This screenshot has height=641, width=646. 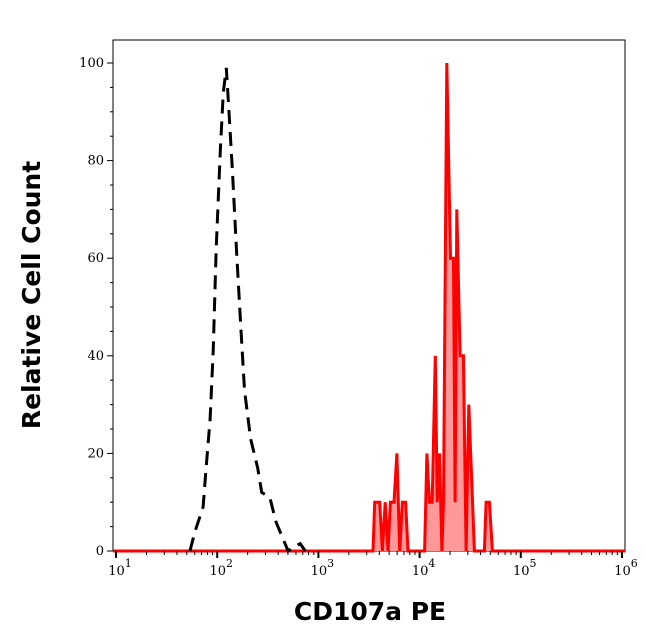 I want to click on y-axis-title: Relative Cell Count, so click(x=31, y=295).